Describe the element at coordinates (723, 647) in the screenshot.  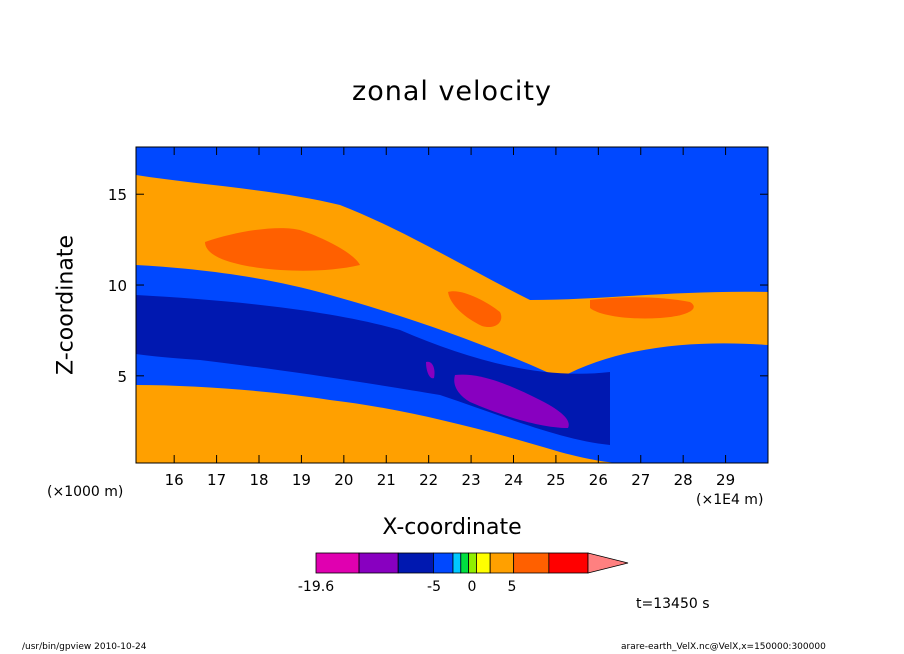
I see `footer-right: arare-earth_VelX.nc@VelX,x=150000:300000` at that location.